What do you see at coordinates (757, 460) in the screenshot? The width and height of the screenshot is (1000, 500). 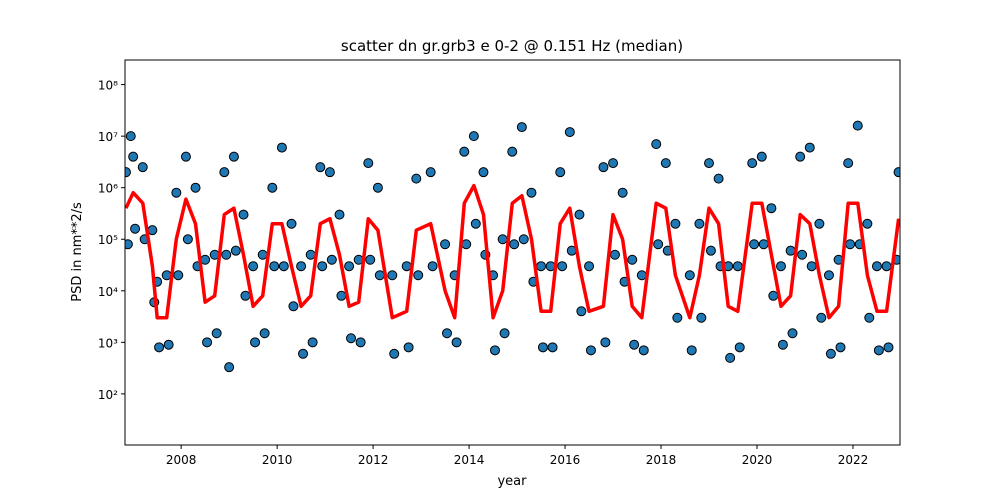 I see `x-tick-label: 2020` at bounding box center [757, 460].